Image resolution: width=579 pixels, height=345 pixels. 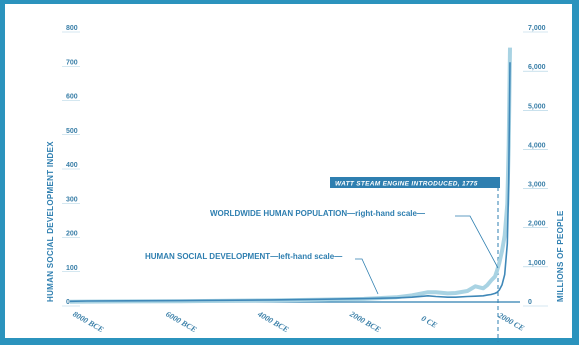 What do you see at coordinates (537, 185) in the screenshot?
I see `right-tick-label: 3,000` at bounding box center [537, 185].